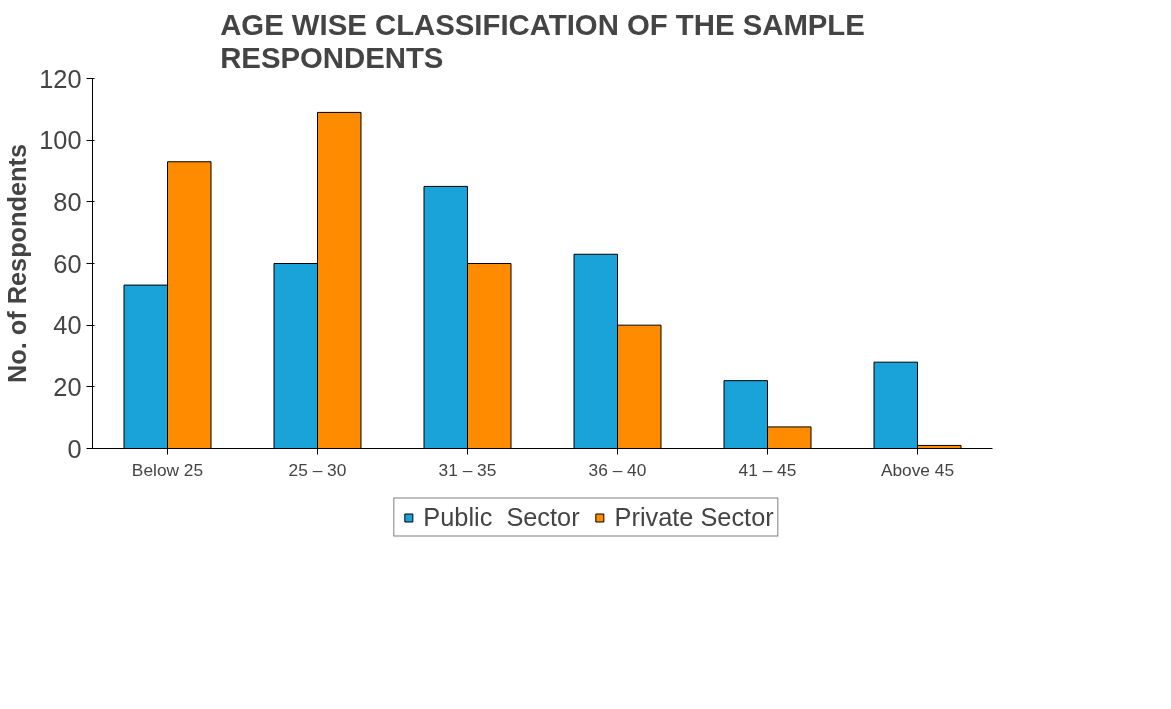  I want to click on y-tick-label: 0, so click(74, 448).